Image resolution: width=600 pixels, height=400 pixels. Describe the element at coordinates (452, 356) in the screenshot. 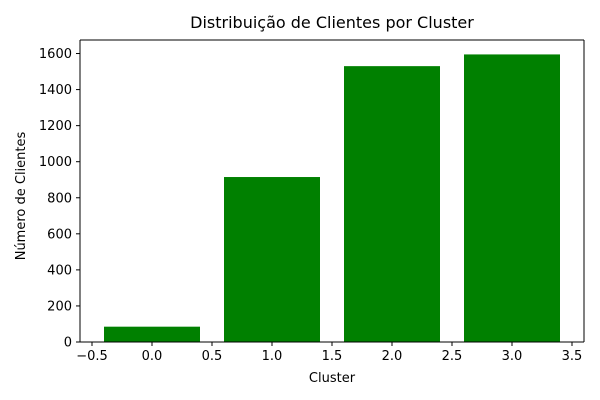

I see `x-tick-label: 2.5` at that location.